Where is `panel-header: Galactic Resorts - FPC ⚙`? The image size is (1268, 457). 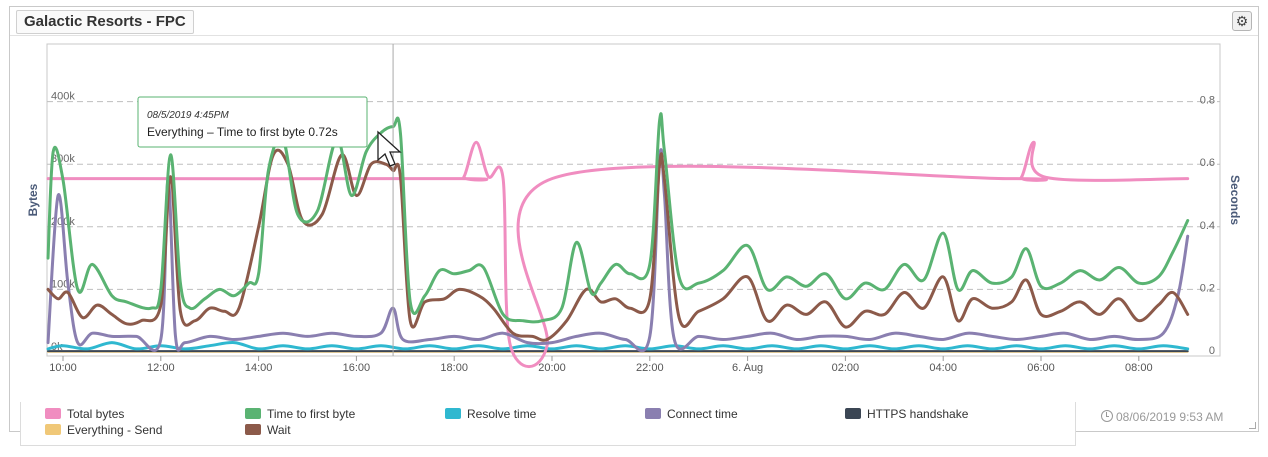
panel-header: Galactic Resorts - FPC ⚙ is located at coordinates (634, 21).